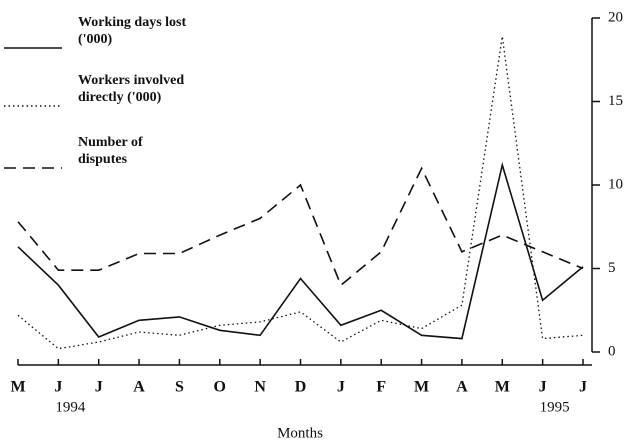 This screenshot has height=446, width=641. I want to click on y-tick-label: 20, so click(615, 17).